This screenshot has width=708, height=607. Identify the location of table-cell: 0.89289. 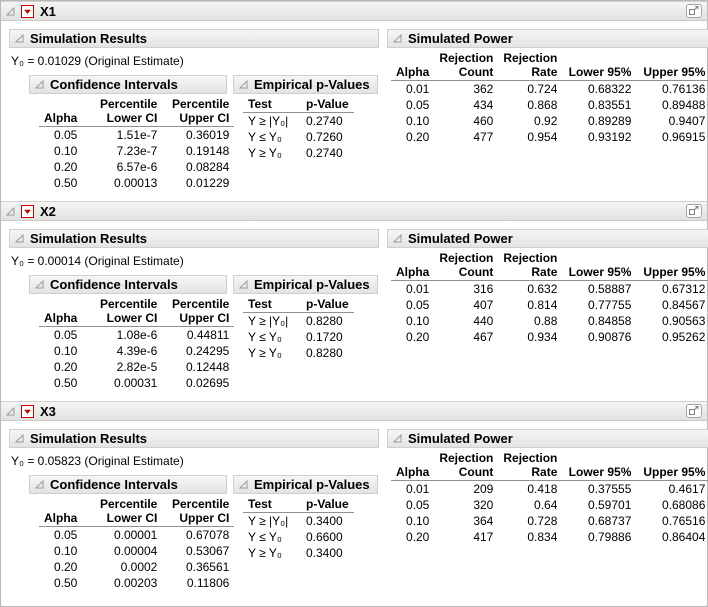
(609, 121).